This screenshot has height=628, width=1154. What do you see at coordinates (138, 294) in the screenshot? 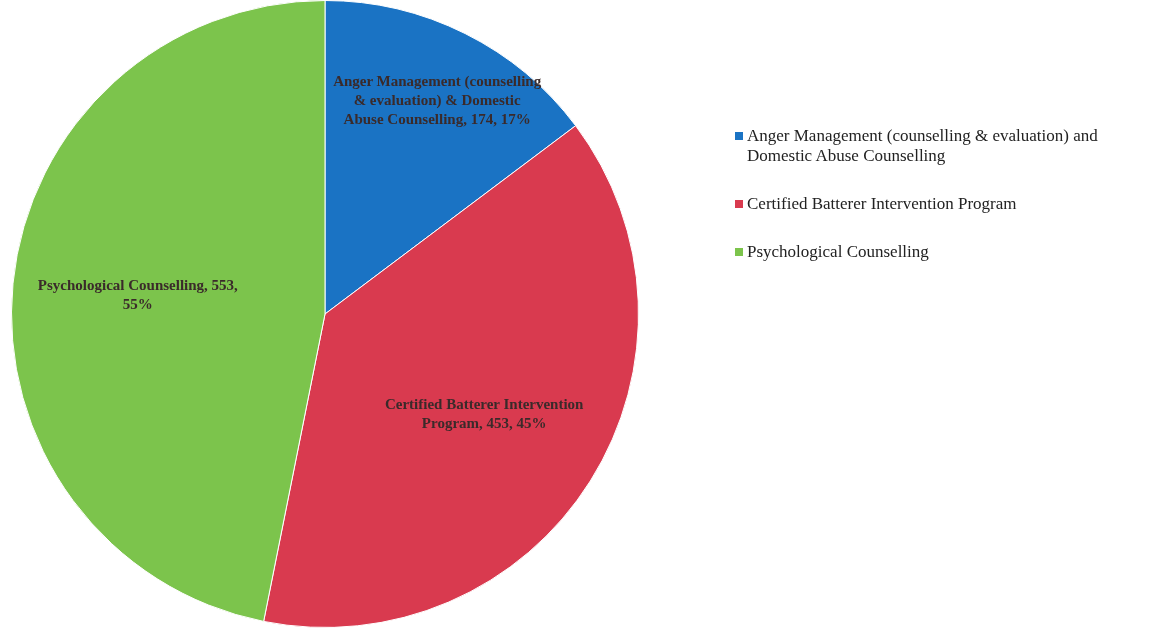
I see `data-label: Psychological Counselling, 553, 55%` at bounding box center [138, 294].